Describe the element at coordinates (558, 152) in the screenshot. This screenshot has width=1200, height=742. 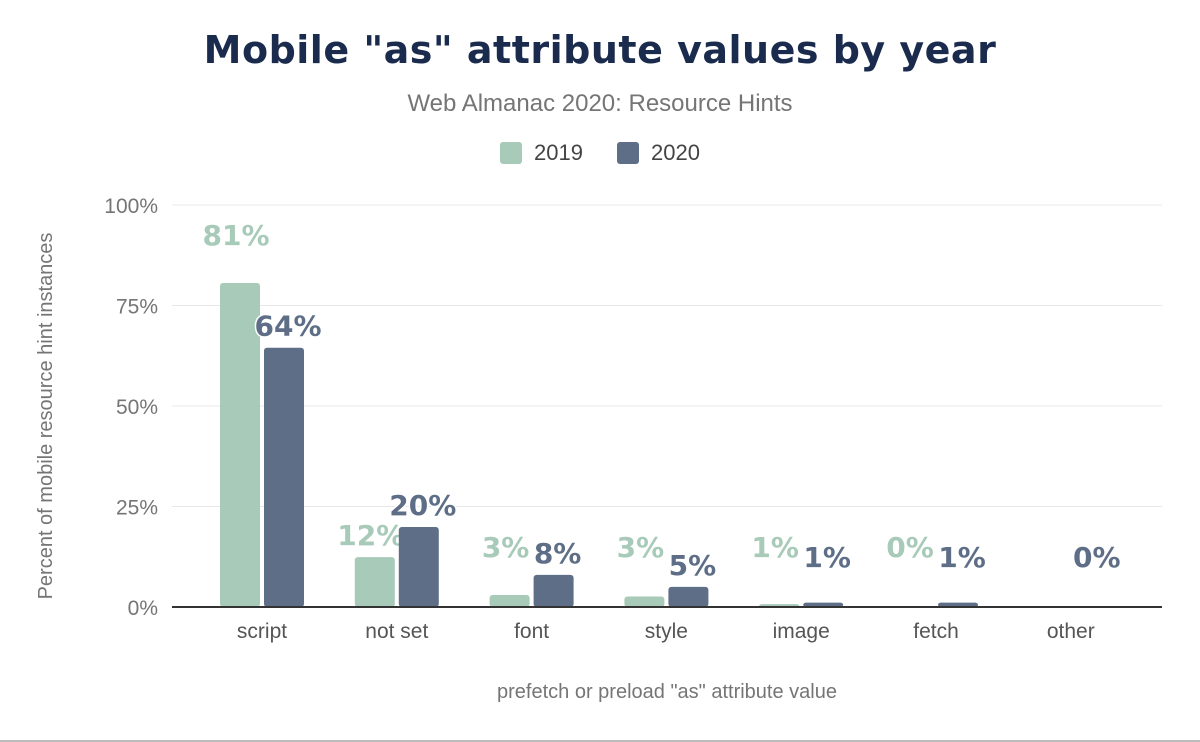
I see `legend-label-2019: 2019` at that location.